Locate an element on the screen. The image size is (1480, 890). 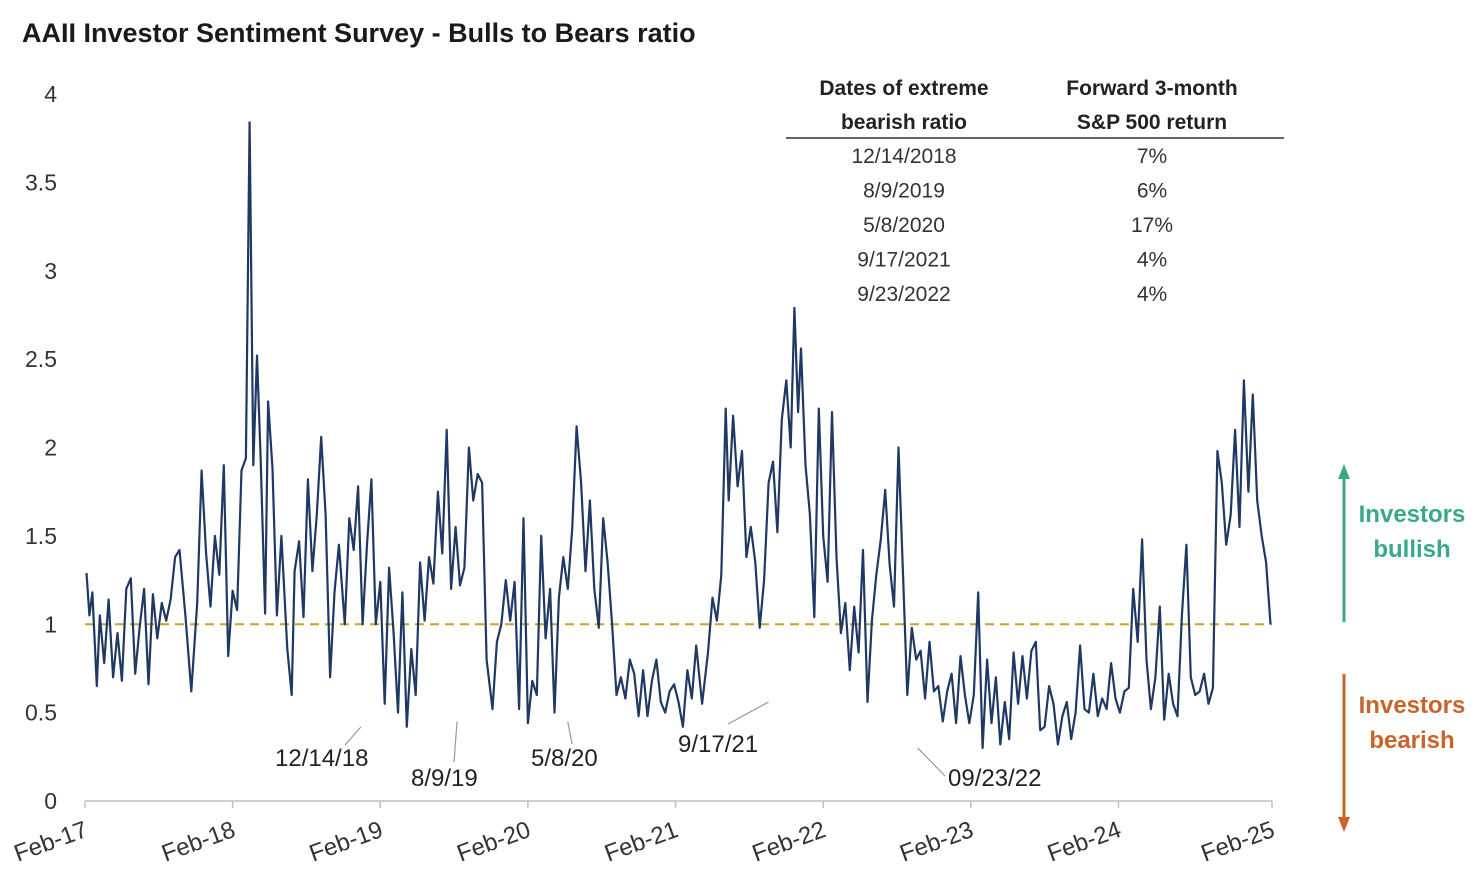
x-tick-label: Feb-18 is located at coordinates (198, 841).